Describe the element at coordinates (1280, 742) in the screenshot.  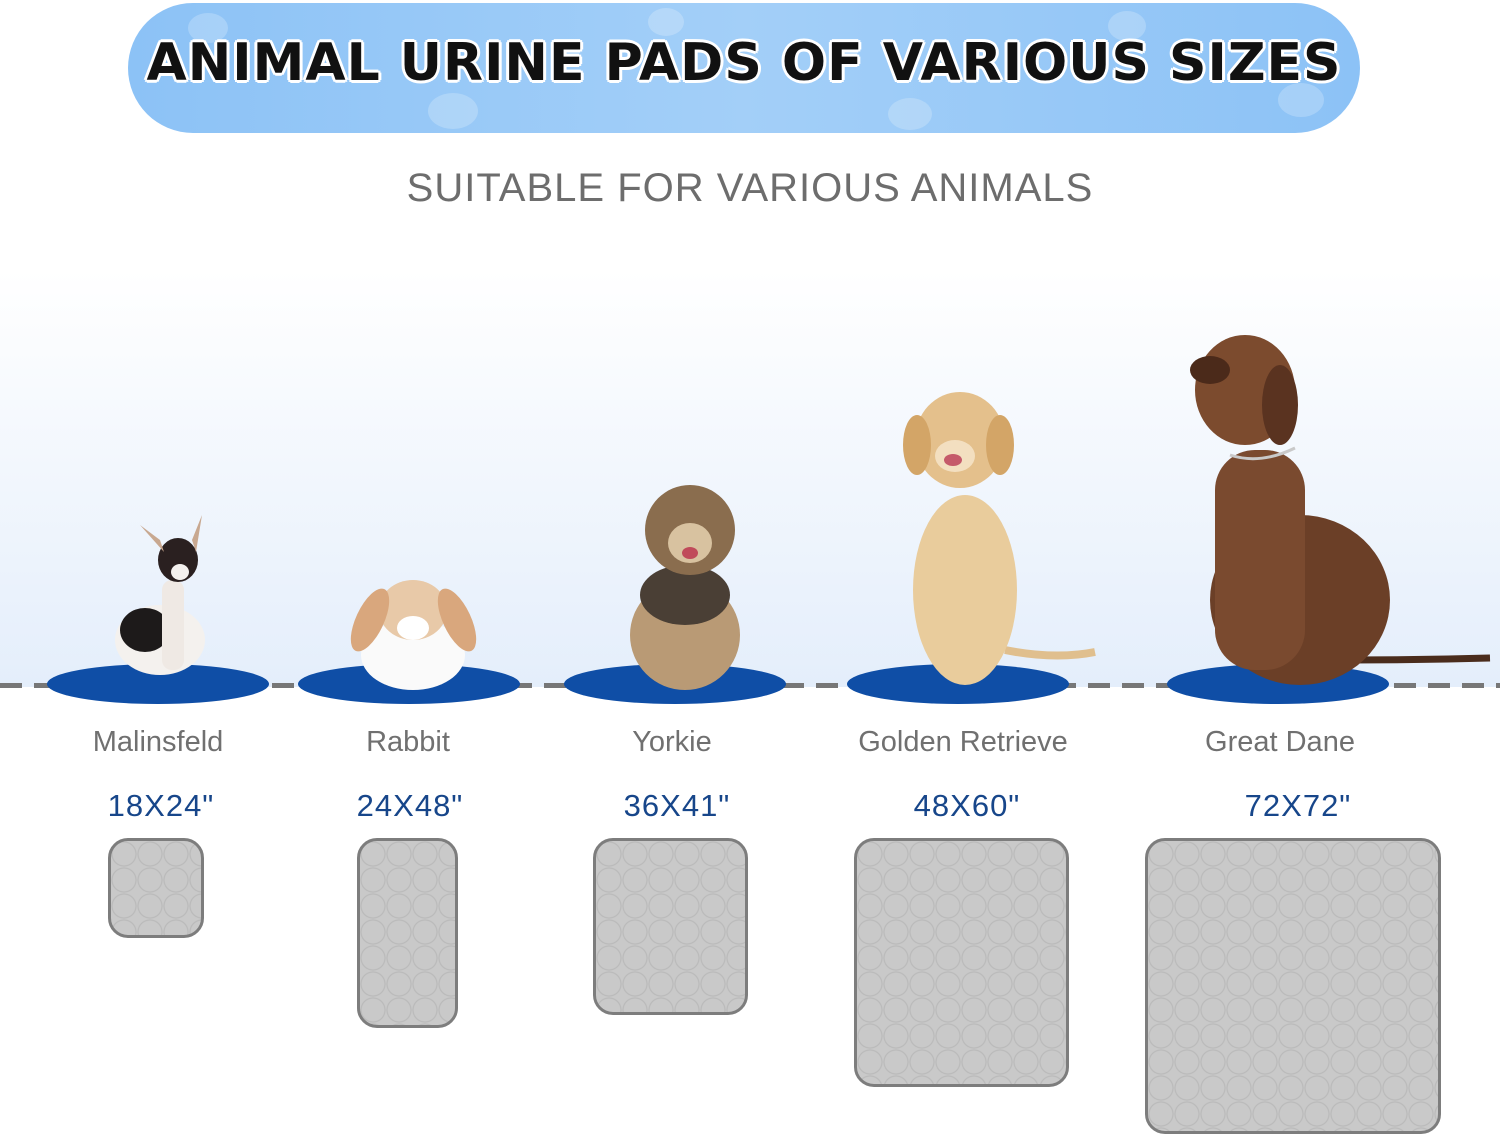
I see `animal-label: Great Dane` at that location.